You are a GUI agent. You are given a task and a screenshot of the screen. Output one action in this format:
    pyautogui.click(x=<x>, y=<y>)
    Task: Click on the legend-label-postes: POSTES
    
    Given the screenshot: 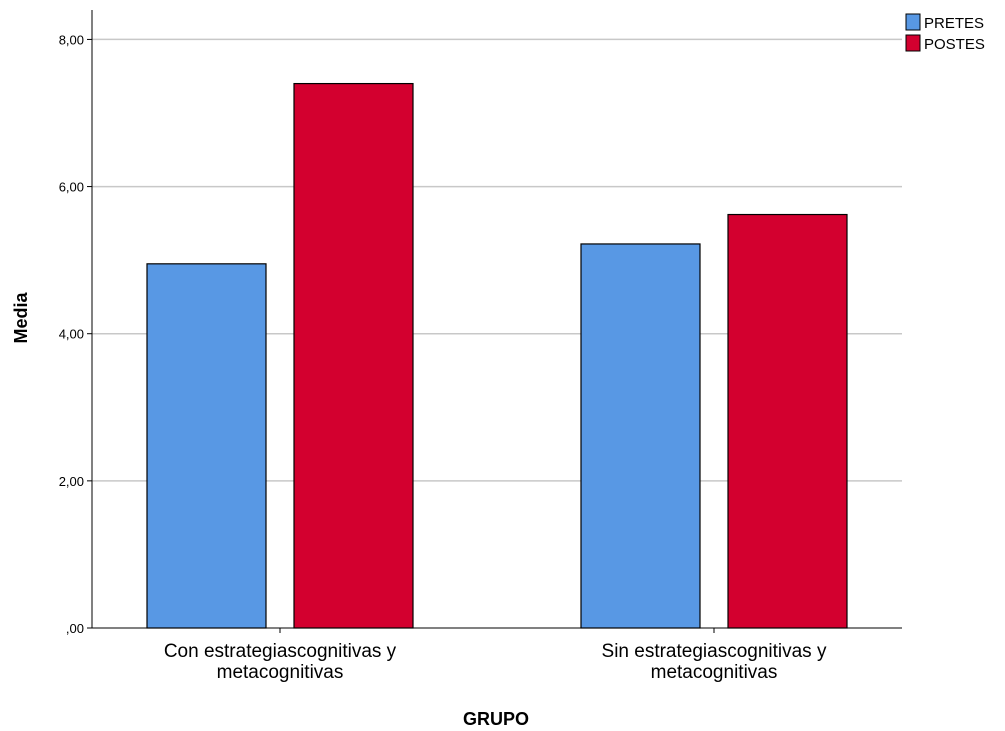 What is the action you would take?
    pyautogui.click(x=954, y=44)
    